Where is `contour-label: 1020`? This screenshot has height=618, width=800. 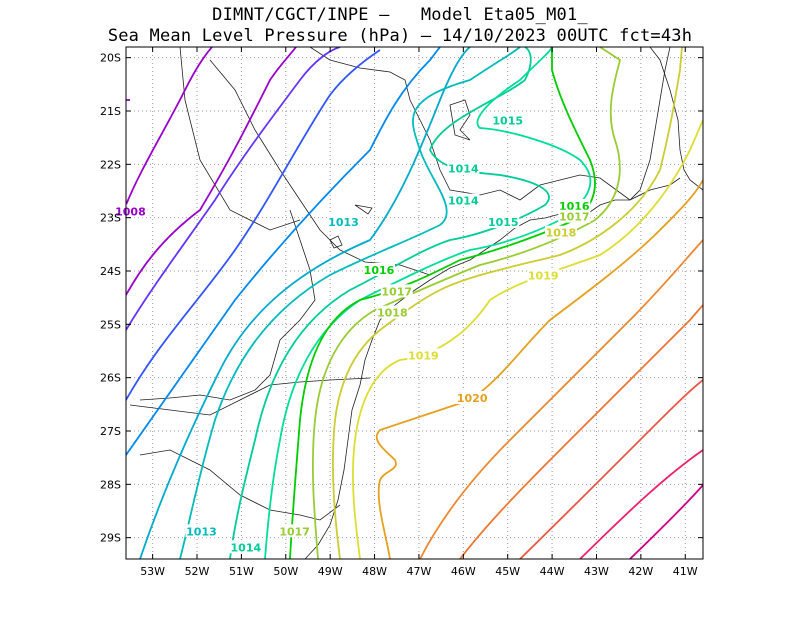
contour-label: 1020 is located at coordinates (472, 398).